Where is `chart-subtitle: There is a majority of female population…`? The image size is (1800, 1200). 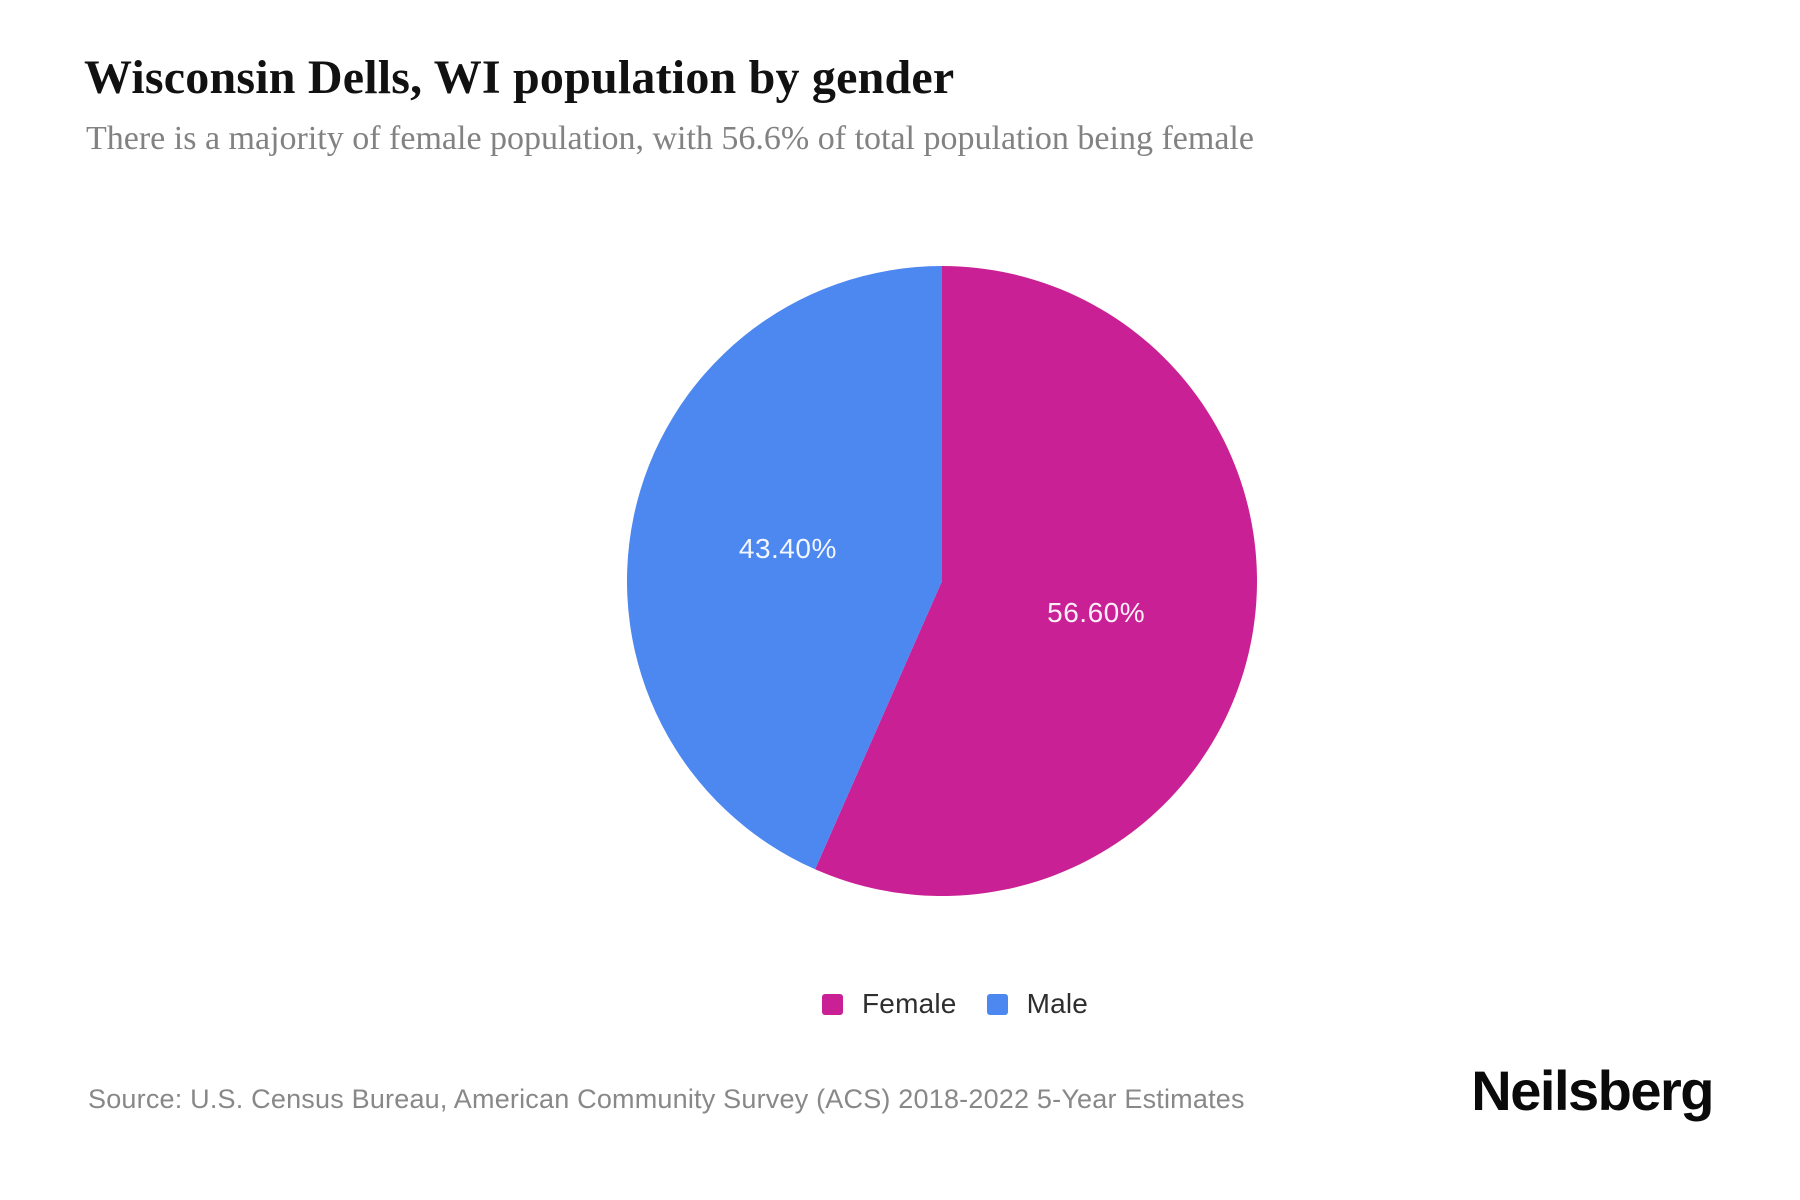 chart-subtitle: There is a majority of female population… is located at coordinates (670, 138).